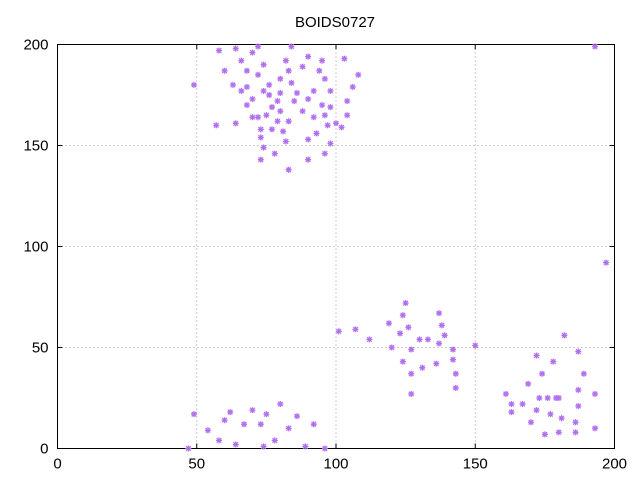 Image resolution: width=640 pixels, height=480 pixels. I want to click on y-tick-label: 150, so click(35, 146).